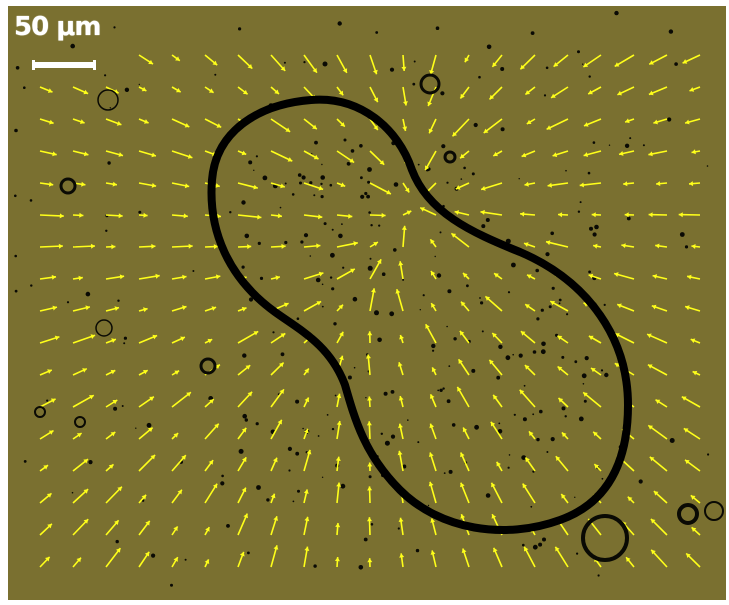 This screenshot has height=605, width=729. I want to click on scale-bar-label: 50 μm, so click(57, 27).